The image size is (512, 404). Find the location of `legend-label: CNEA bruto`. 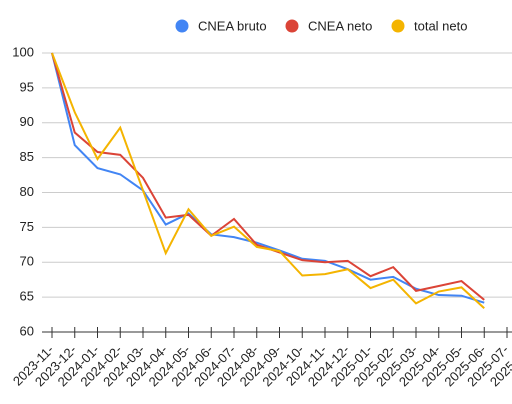

legend-label: CNEA bruto is located at coordinates (232, 25).